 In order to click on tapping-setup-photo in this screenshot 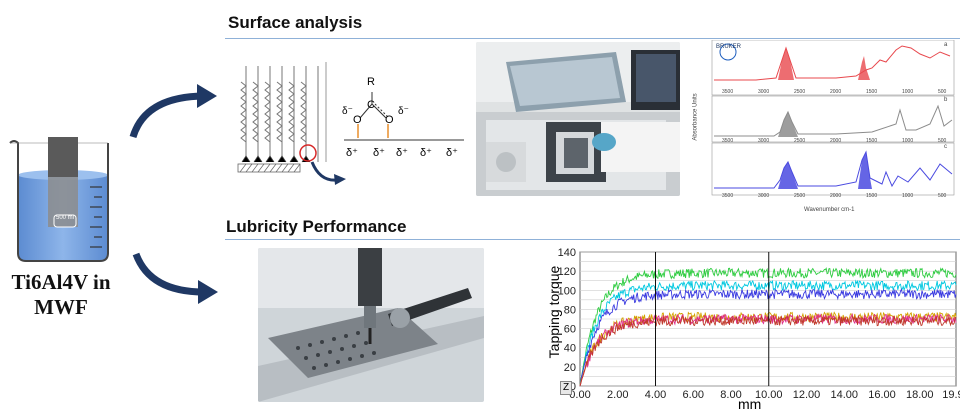, I will do `click(371, 325)`.